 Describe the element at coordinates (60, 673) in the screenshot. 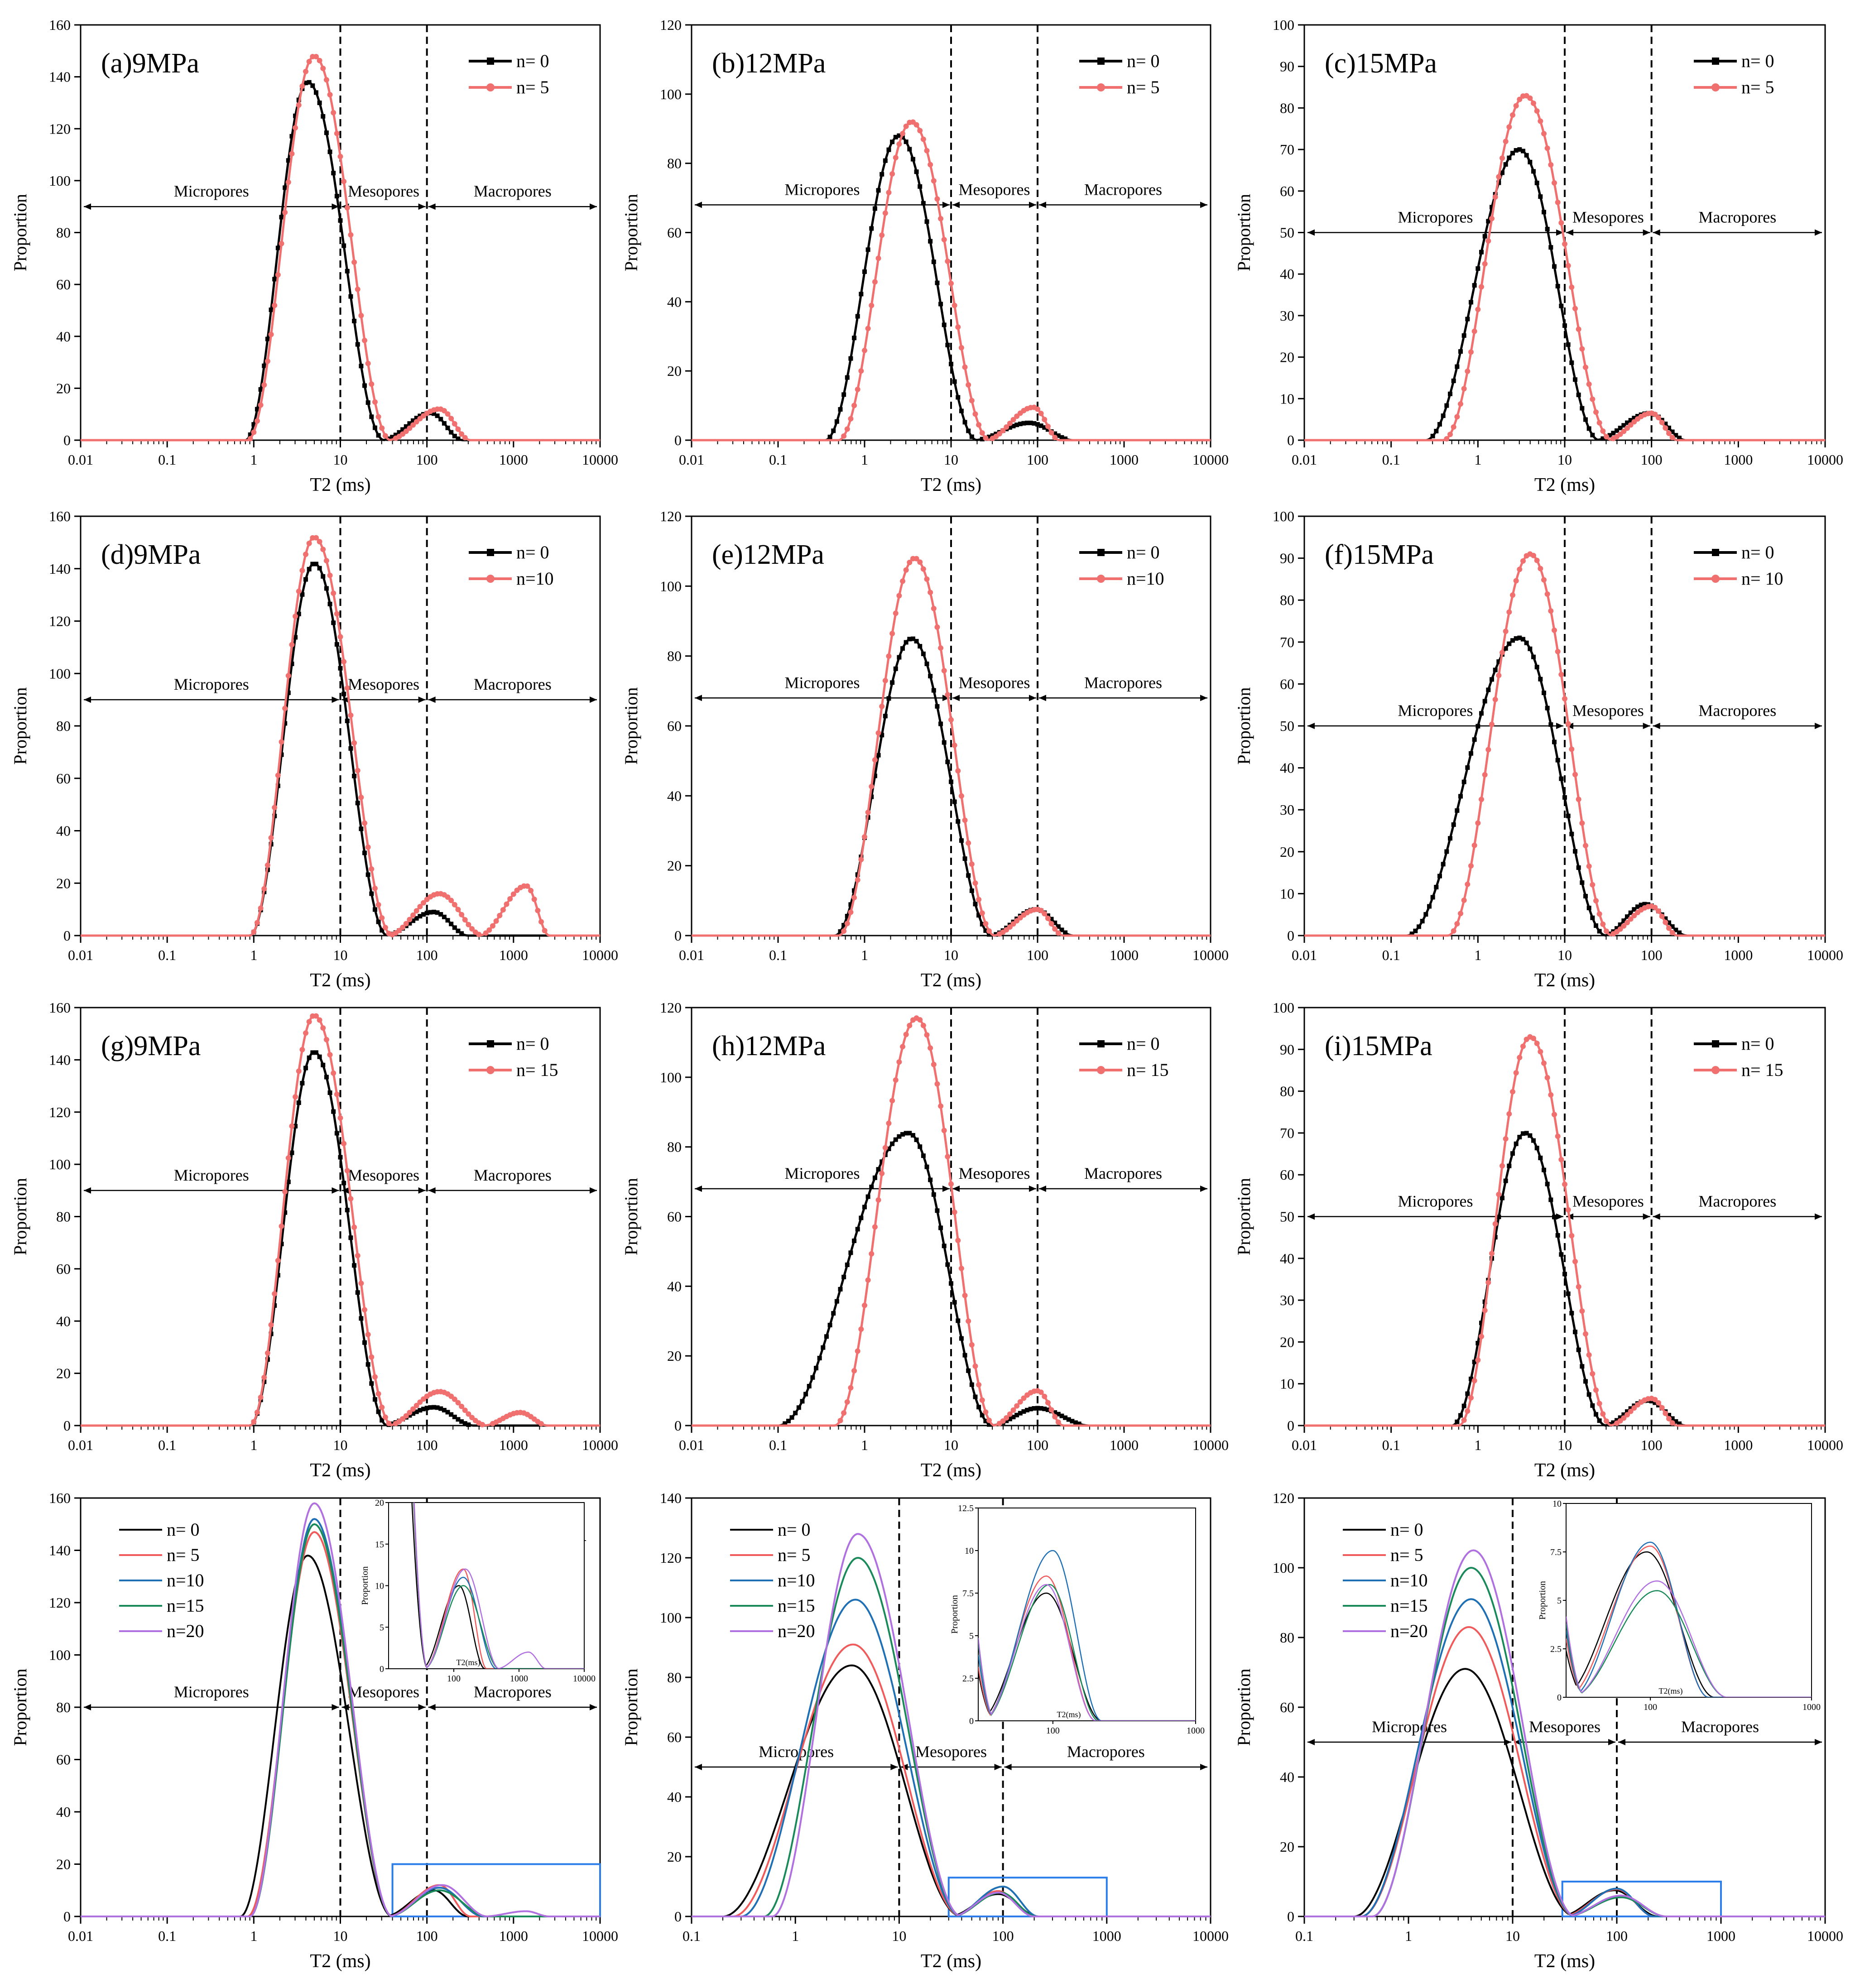

I see `y-tick-label: 100` at that location.